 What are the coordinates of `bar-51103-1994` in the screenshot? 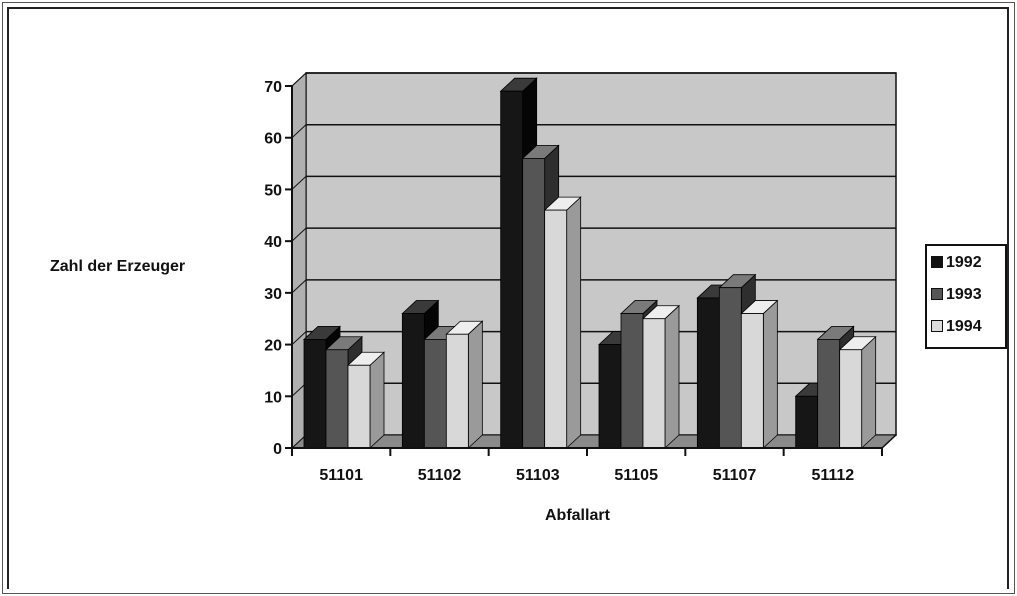 It's located at (556, 329).